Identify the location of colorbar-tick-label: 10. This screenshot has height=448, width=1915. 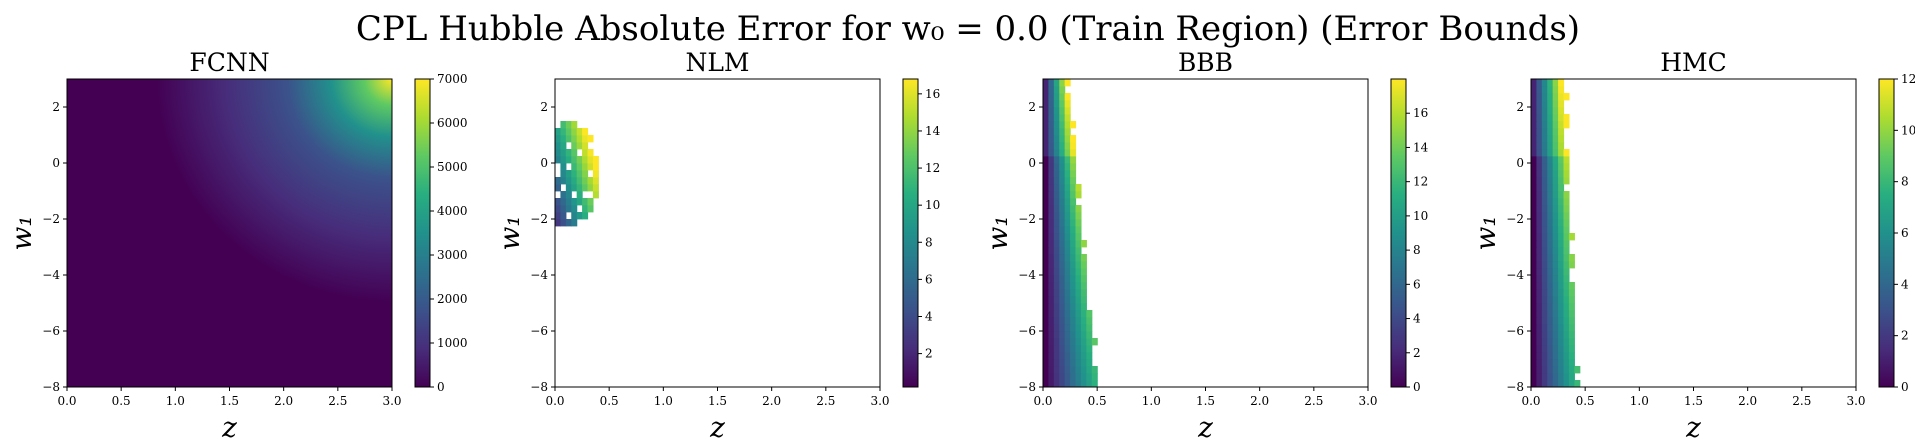
(932, 205).